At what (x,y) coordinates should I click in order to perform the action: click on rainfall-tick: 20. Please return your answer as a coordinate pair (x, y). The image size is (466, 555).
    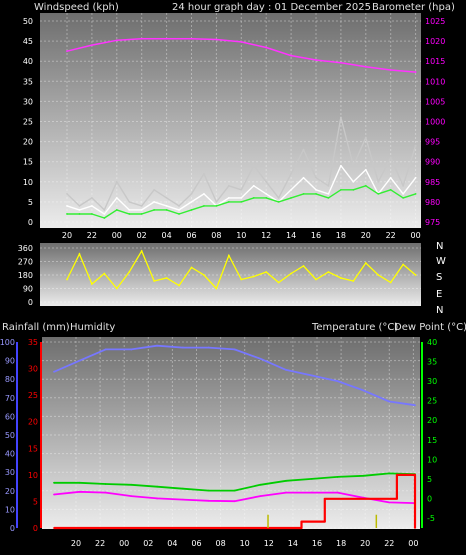
    Looking at the image, I should click on (33, 422).